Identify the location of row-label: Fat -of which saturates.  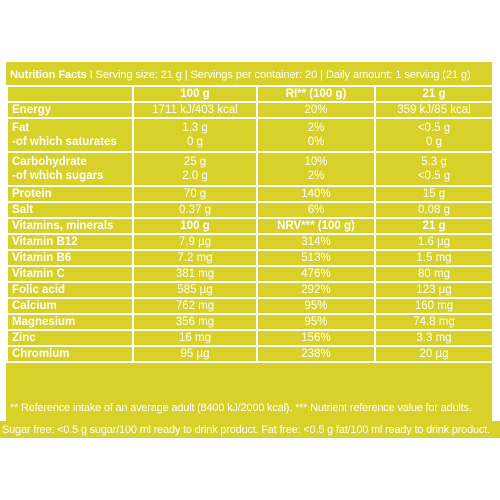
(70, 135).